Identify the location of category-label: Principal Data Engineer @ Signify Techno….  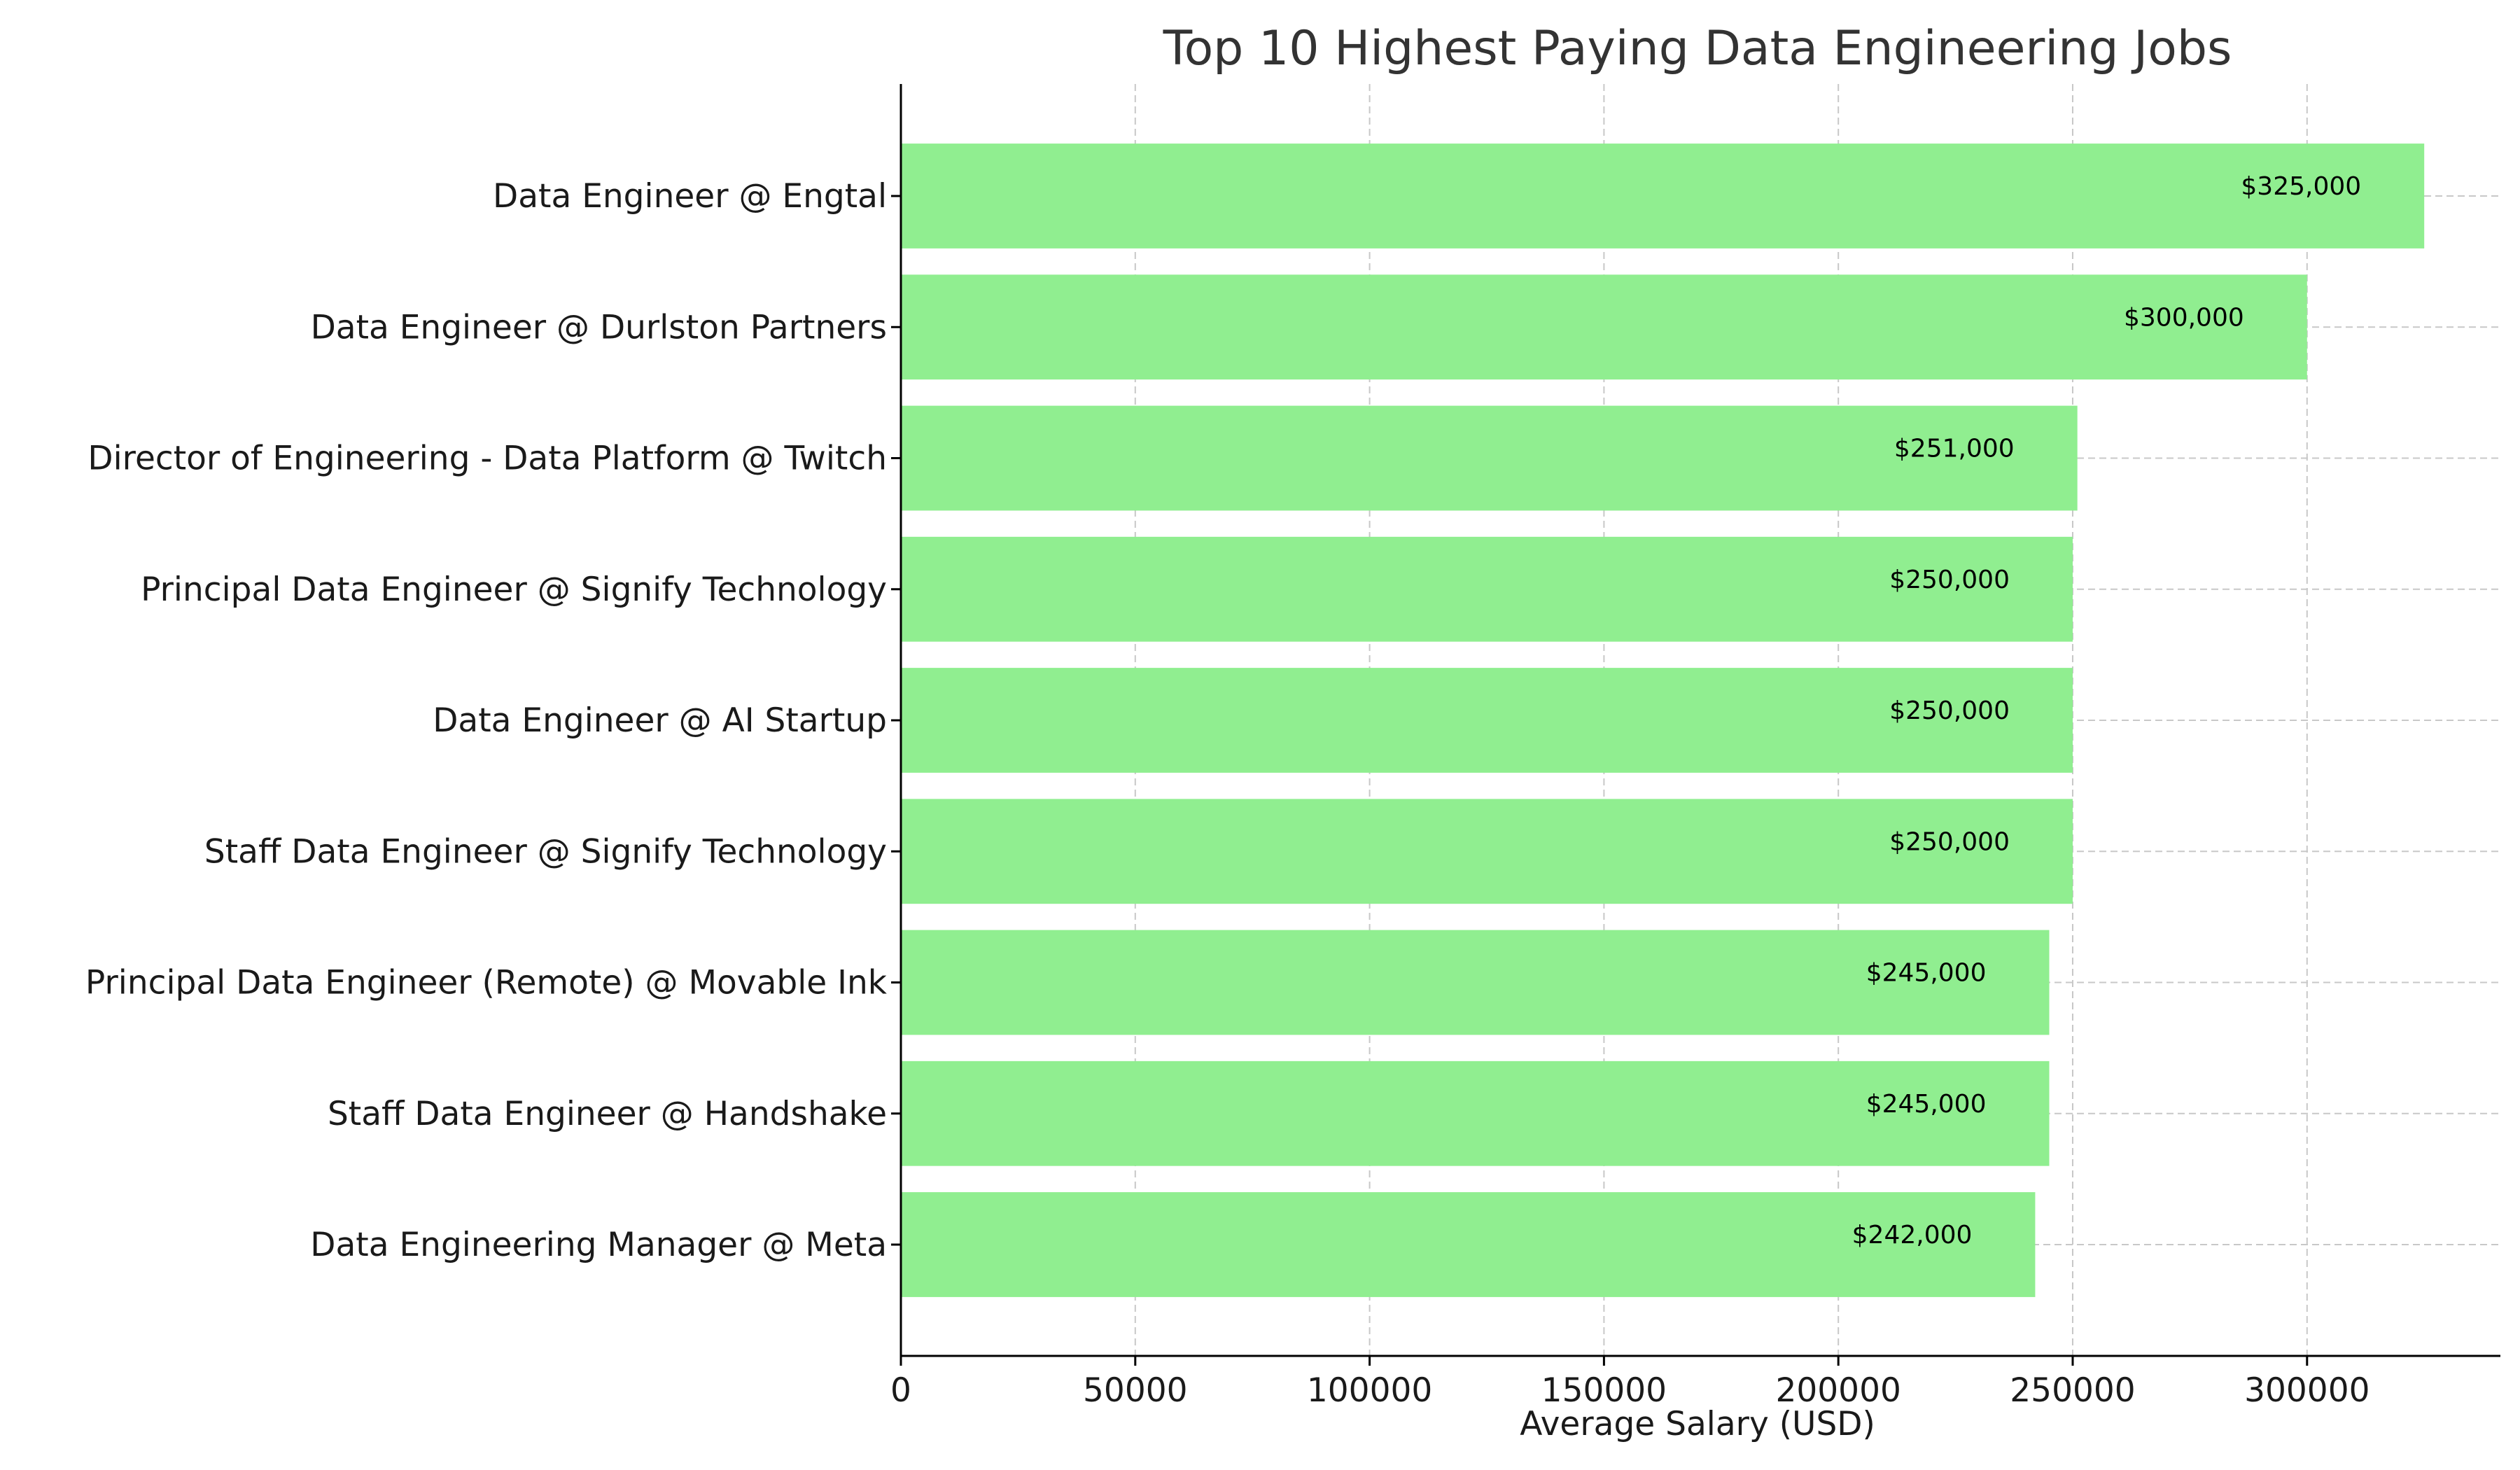
(514, 589).